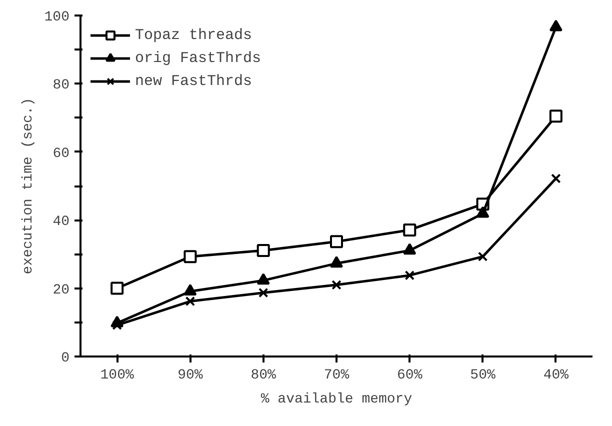  What do you see at coordinates (61, 222) in the screenshot?
I see `y-tick-label: 40` at bounding box center [61, 222].